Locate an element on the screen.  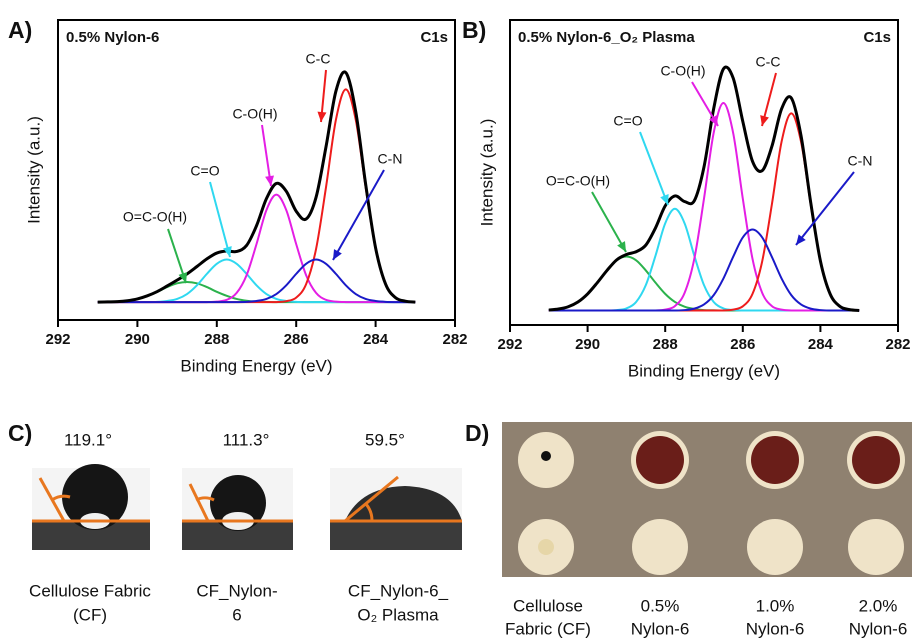
contact-angle: 59.5° is located at coordinates (385, 439).